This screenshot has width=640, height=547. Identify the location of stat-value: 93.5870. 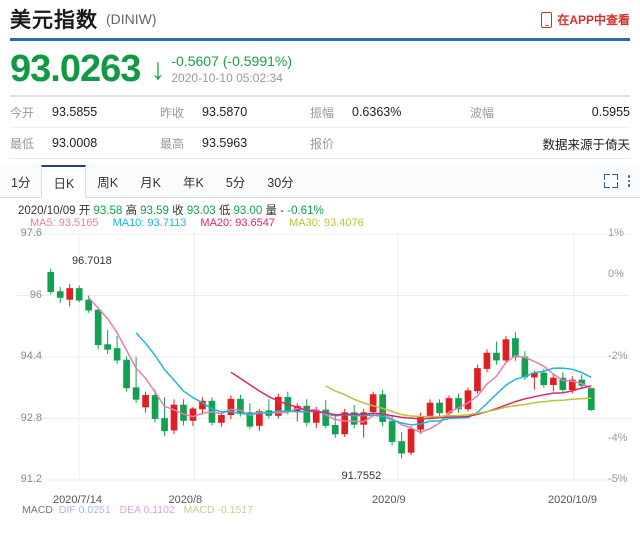
(225, 112).